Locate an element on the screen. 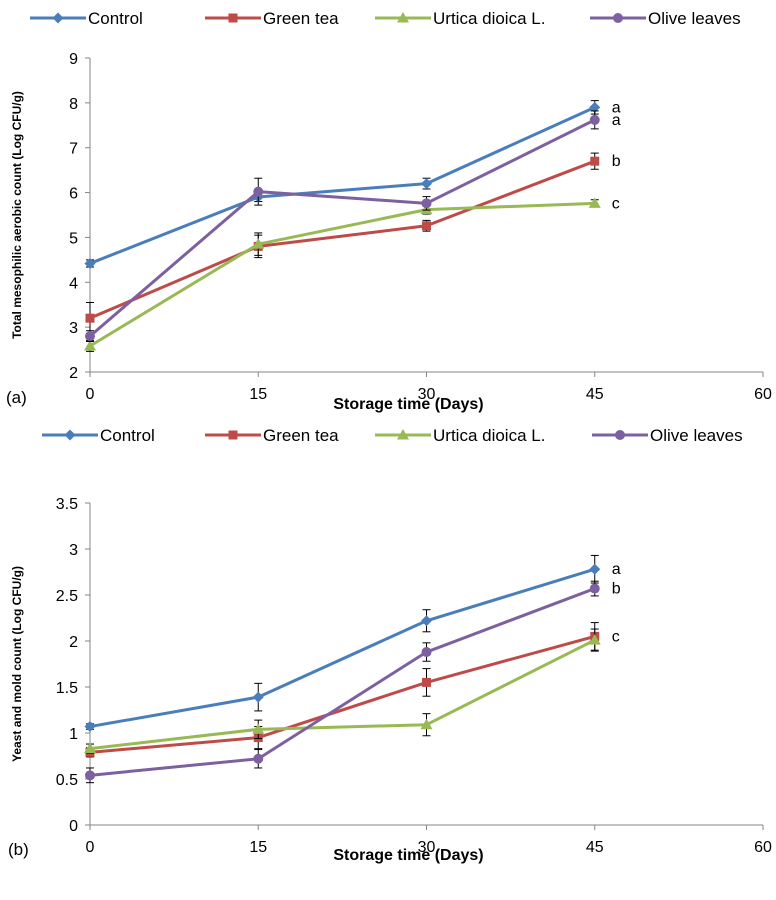 Image resolution: width=776 pixels, height=900 pixels. series-green-tea: b is located at coordinates (353, 243).